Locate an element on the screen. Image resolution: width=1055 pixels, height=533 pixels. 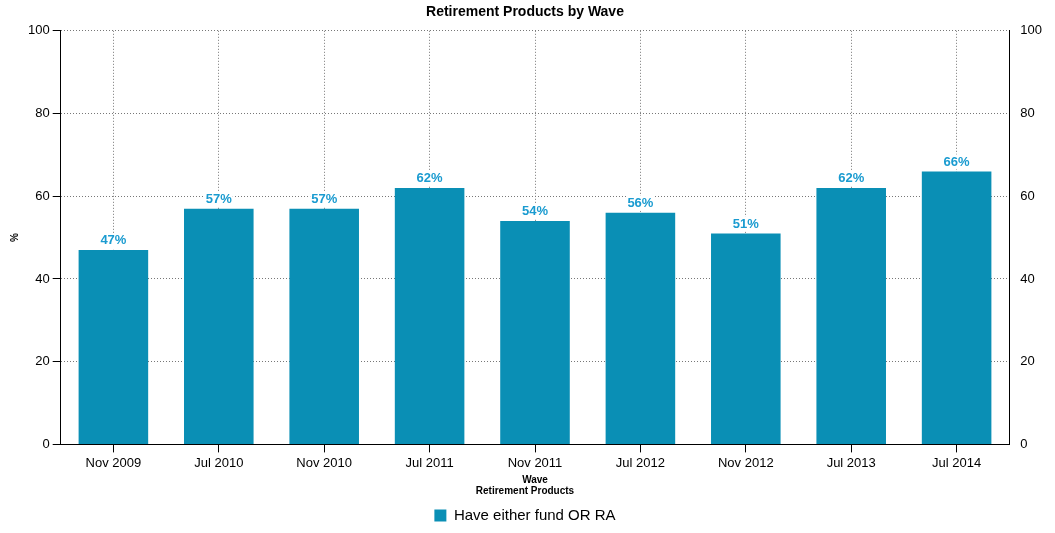
legend-title: Retirement Products is located at coordinates (525, 490).